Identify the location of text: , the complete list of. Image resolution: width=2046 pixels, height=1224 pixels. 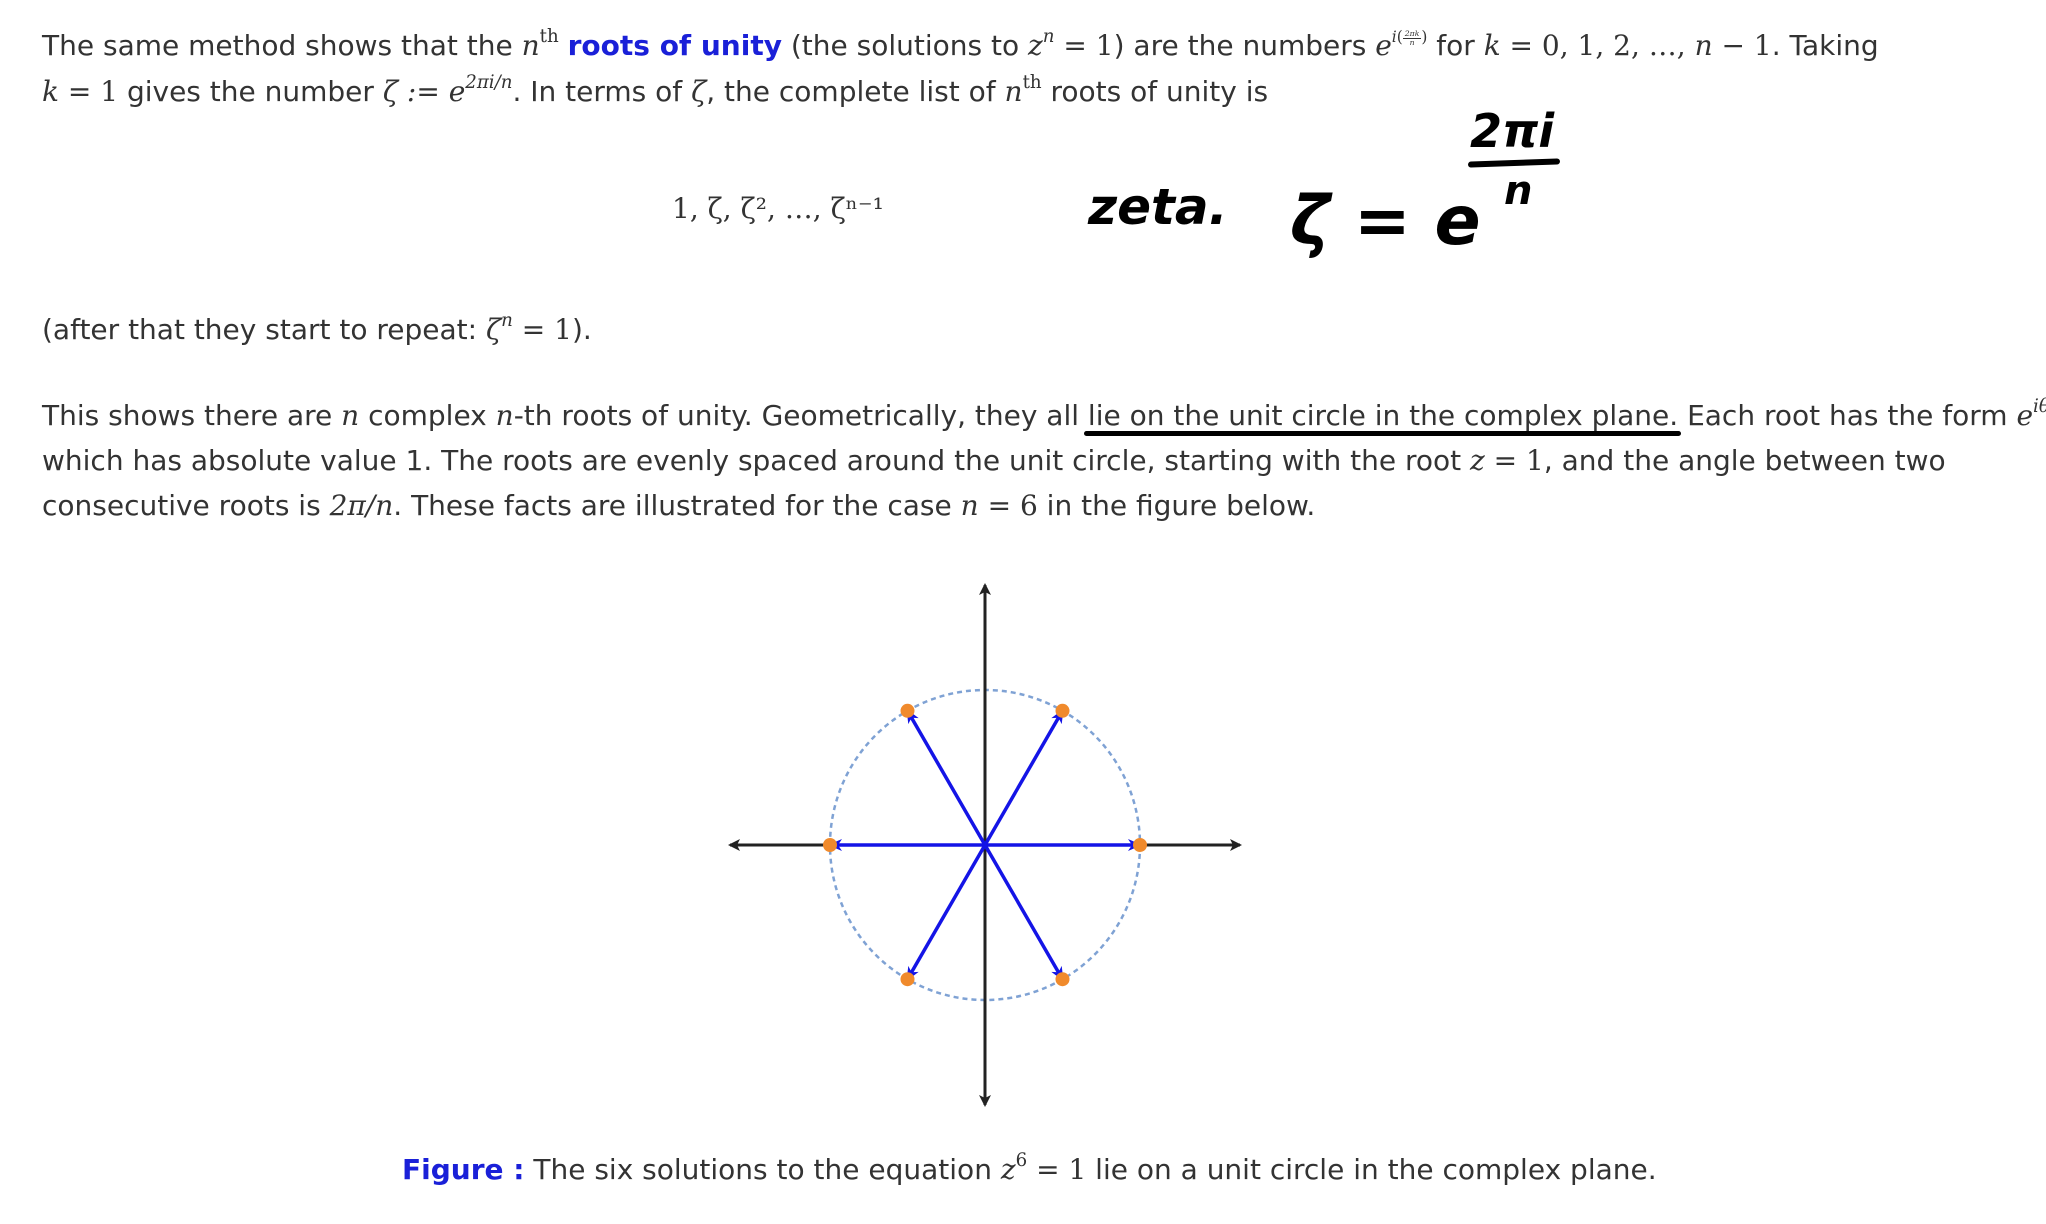
(855, 91).